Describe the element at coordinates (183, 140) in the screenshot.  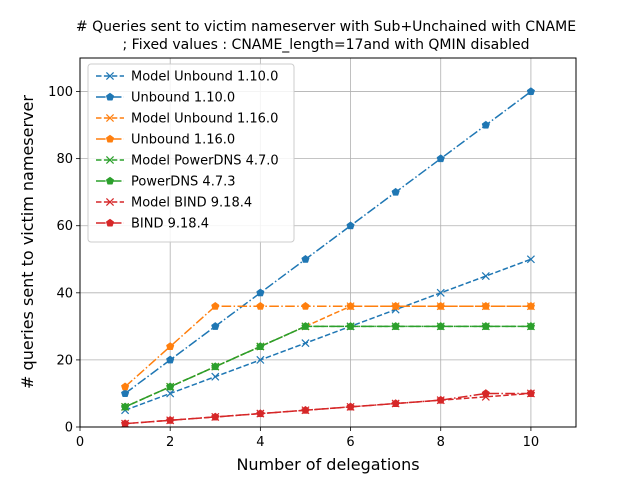
I see `legend-label: Unbound 1.16.0` at that location.